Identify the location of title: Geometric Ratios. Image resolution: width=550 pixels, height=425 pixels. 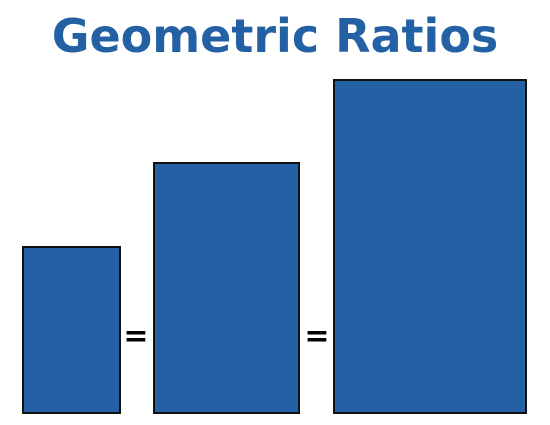
(275, 36).